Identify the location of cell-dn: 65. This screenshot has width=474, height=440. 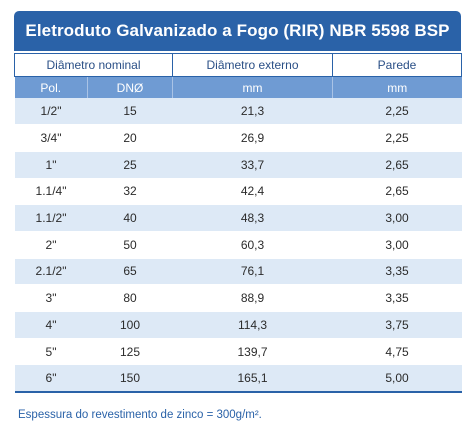
(130, 272).